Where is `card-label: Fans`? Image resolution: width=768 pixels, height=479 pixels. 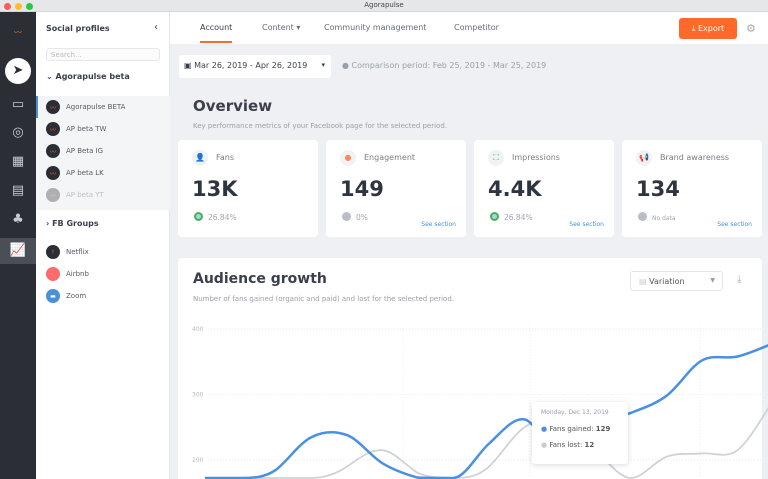
card-label: Fans is located at coordinates (225, 157).